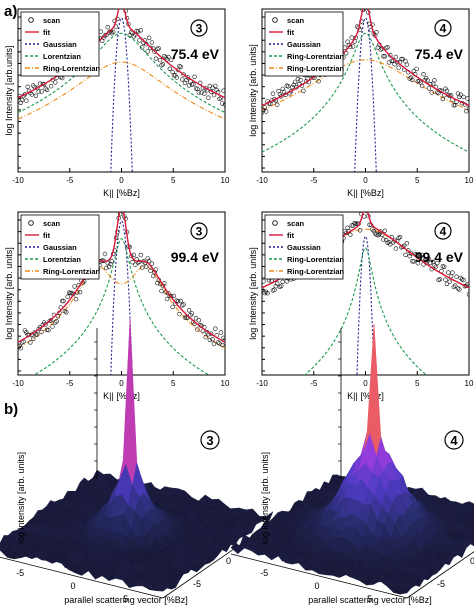 The width and height of the screenshot is (474, 610). What do you see at coordinates (265, 498) in the screenshot?
I see `z-axis-label: log intensity [arb. units]` at bounding box center [265, 498].